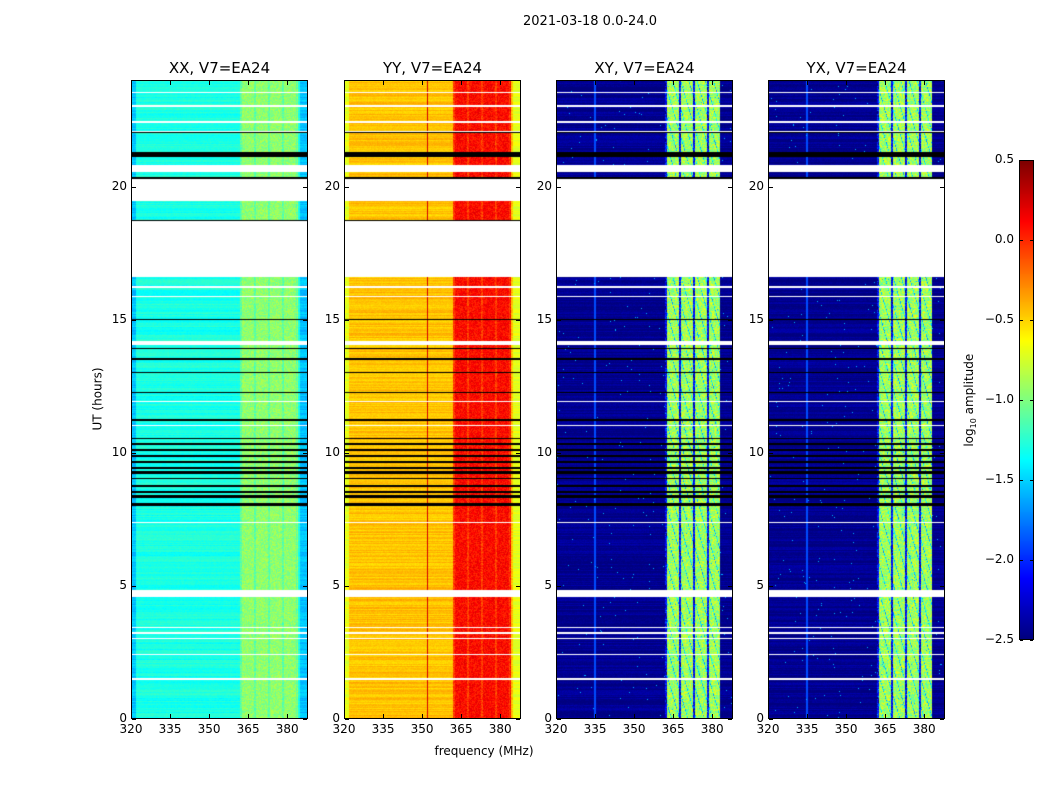 This screenshot has height=800, width=1050. Describe the element at coordinates (644, 68) in the screenshot. I see `panel-title: XY, V7=EA24` at that location.